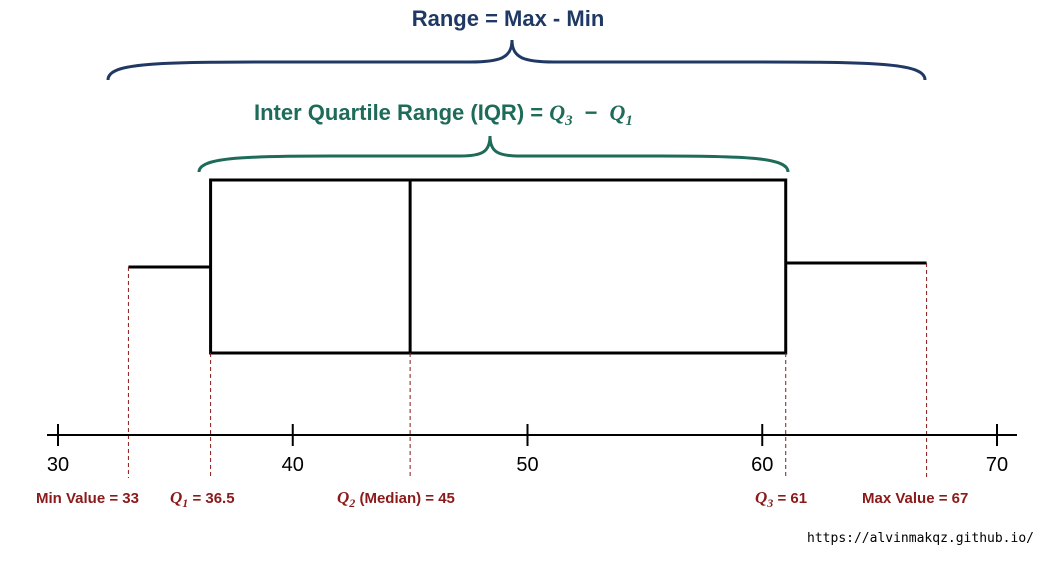  What do you see at coordinates (58, 465) in the screenshot?
I see `tick-label: 30` at bounding box center [58, 465].